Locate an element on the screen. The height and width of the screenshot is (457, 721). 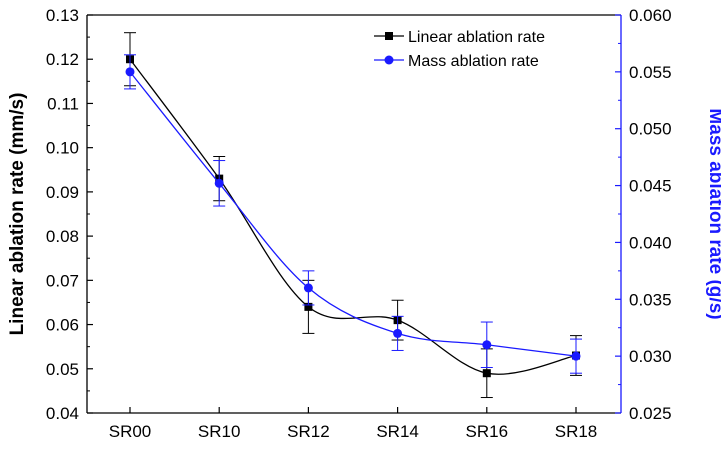
x-tick-label: SR14 is located at coordinates (397, 431).